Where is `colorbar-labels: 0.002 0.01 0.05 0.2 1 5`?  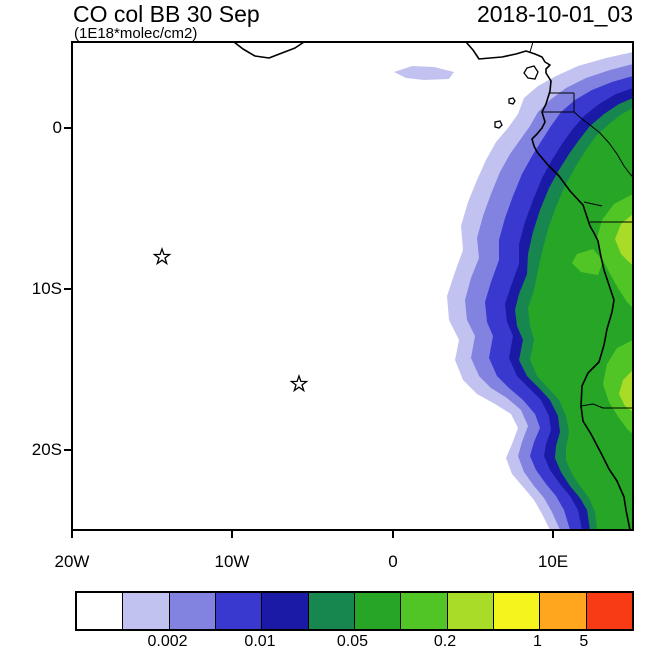
colorbar-labels: 0.002 0.01 0.05 0.2 1 5 is located at coordinates (352, 644).